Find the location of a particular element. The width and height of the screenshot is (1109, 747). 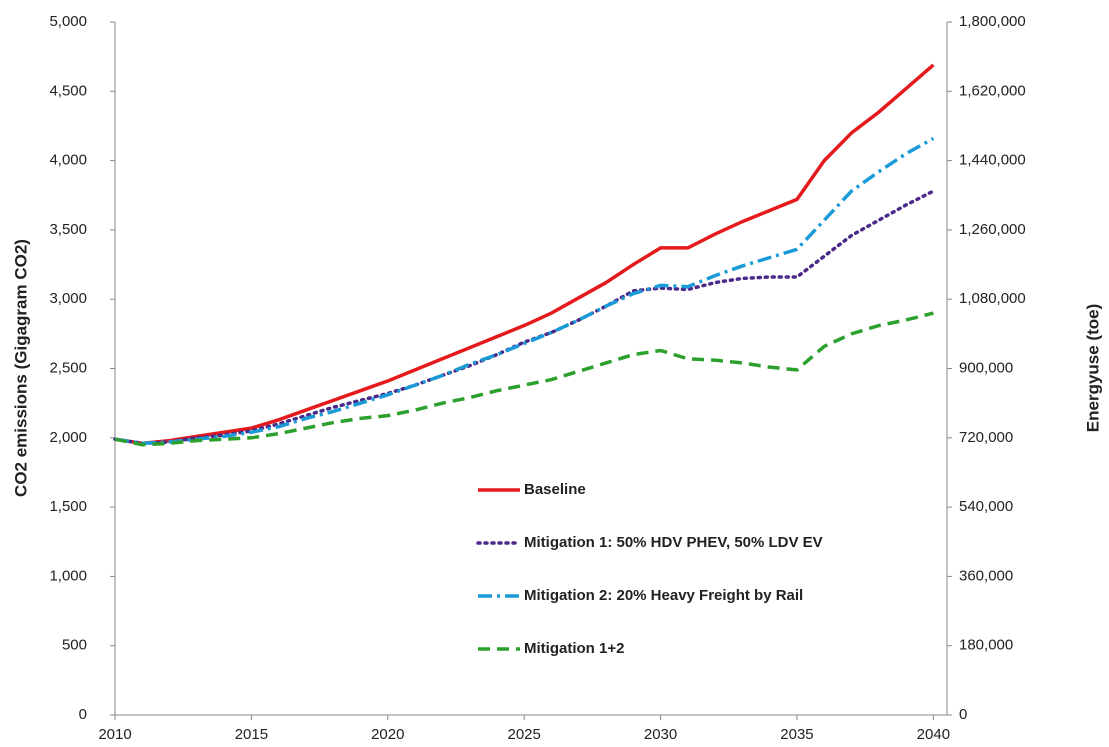

y2-axis-label: Energyuse (toe) is located at coordinates (1092, 368).